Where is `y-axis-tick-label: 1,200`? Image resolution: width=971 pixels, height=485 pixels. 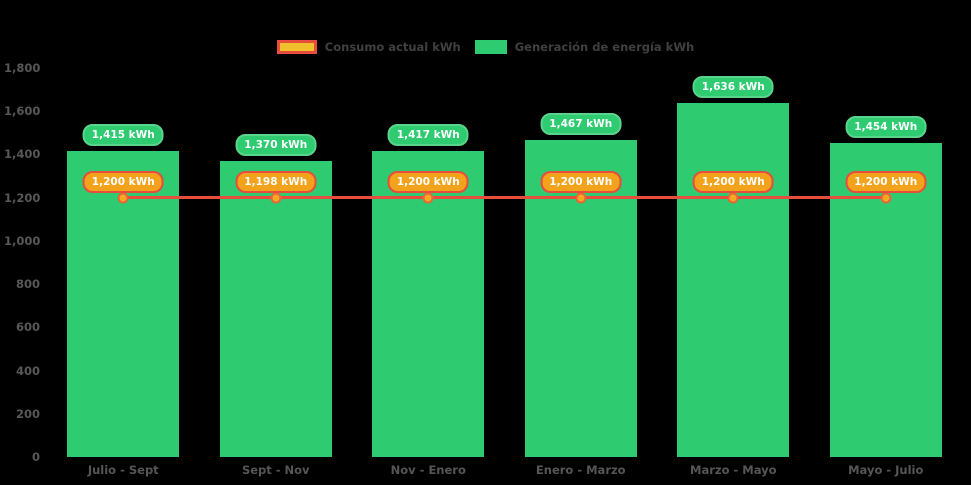
y-axis-tick-label: 1,200 is located at coordinates (22, 197).